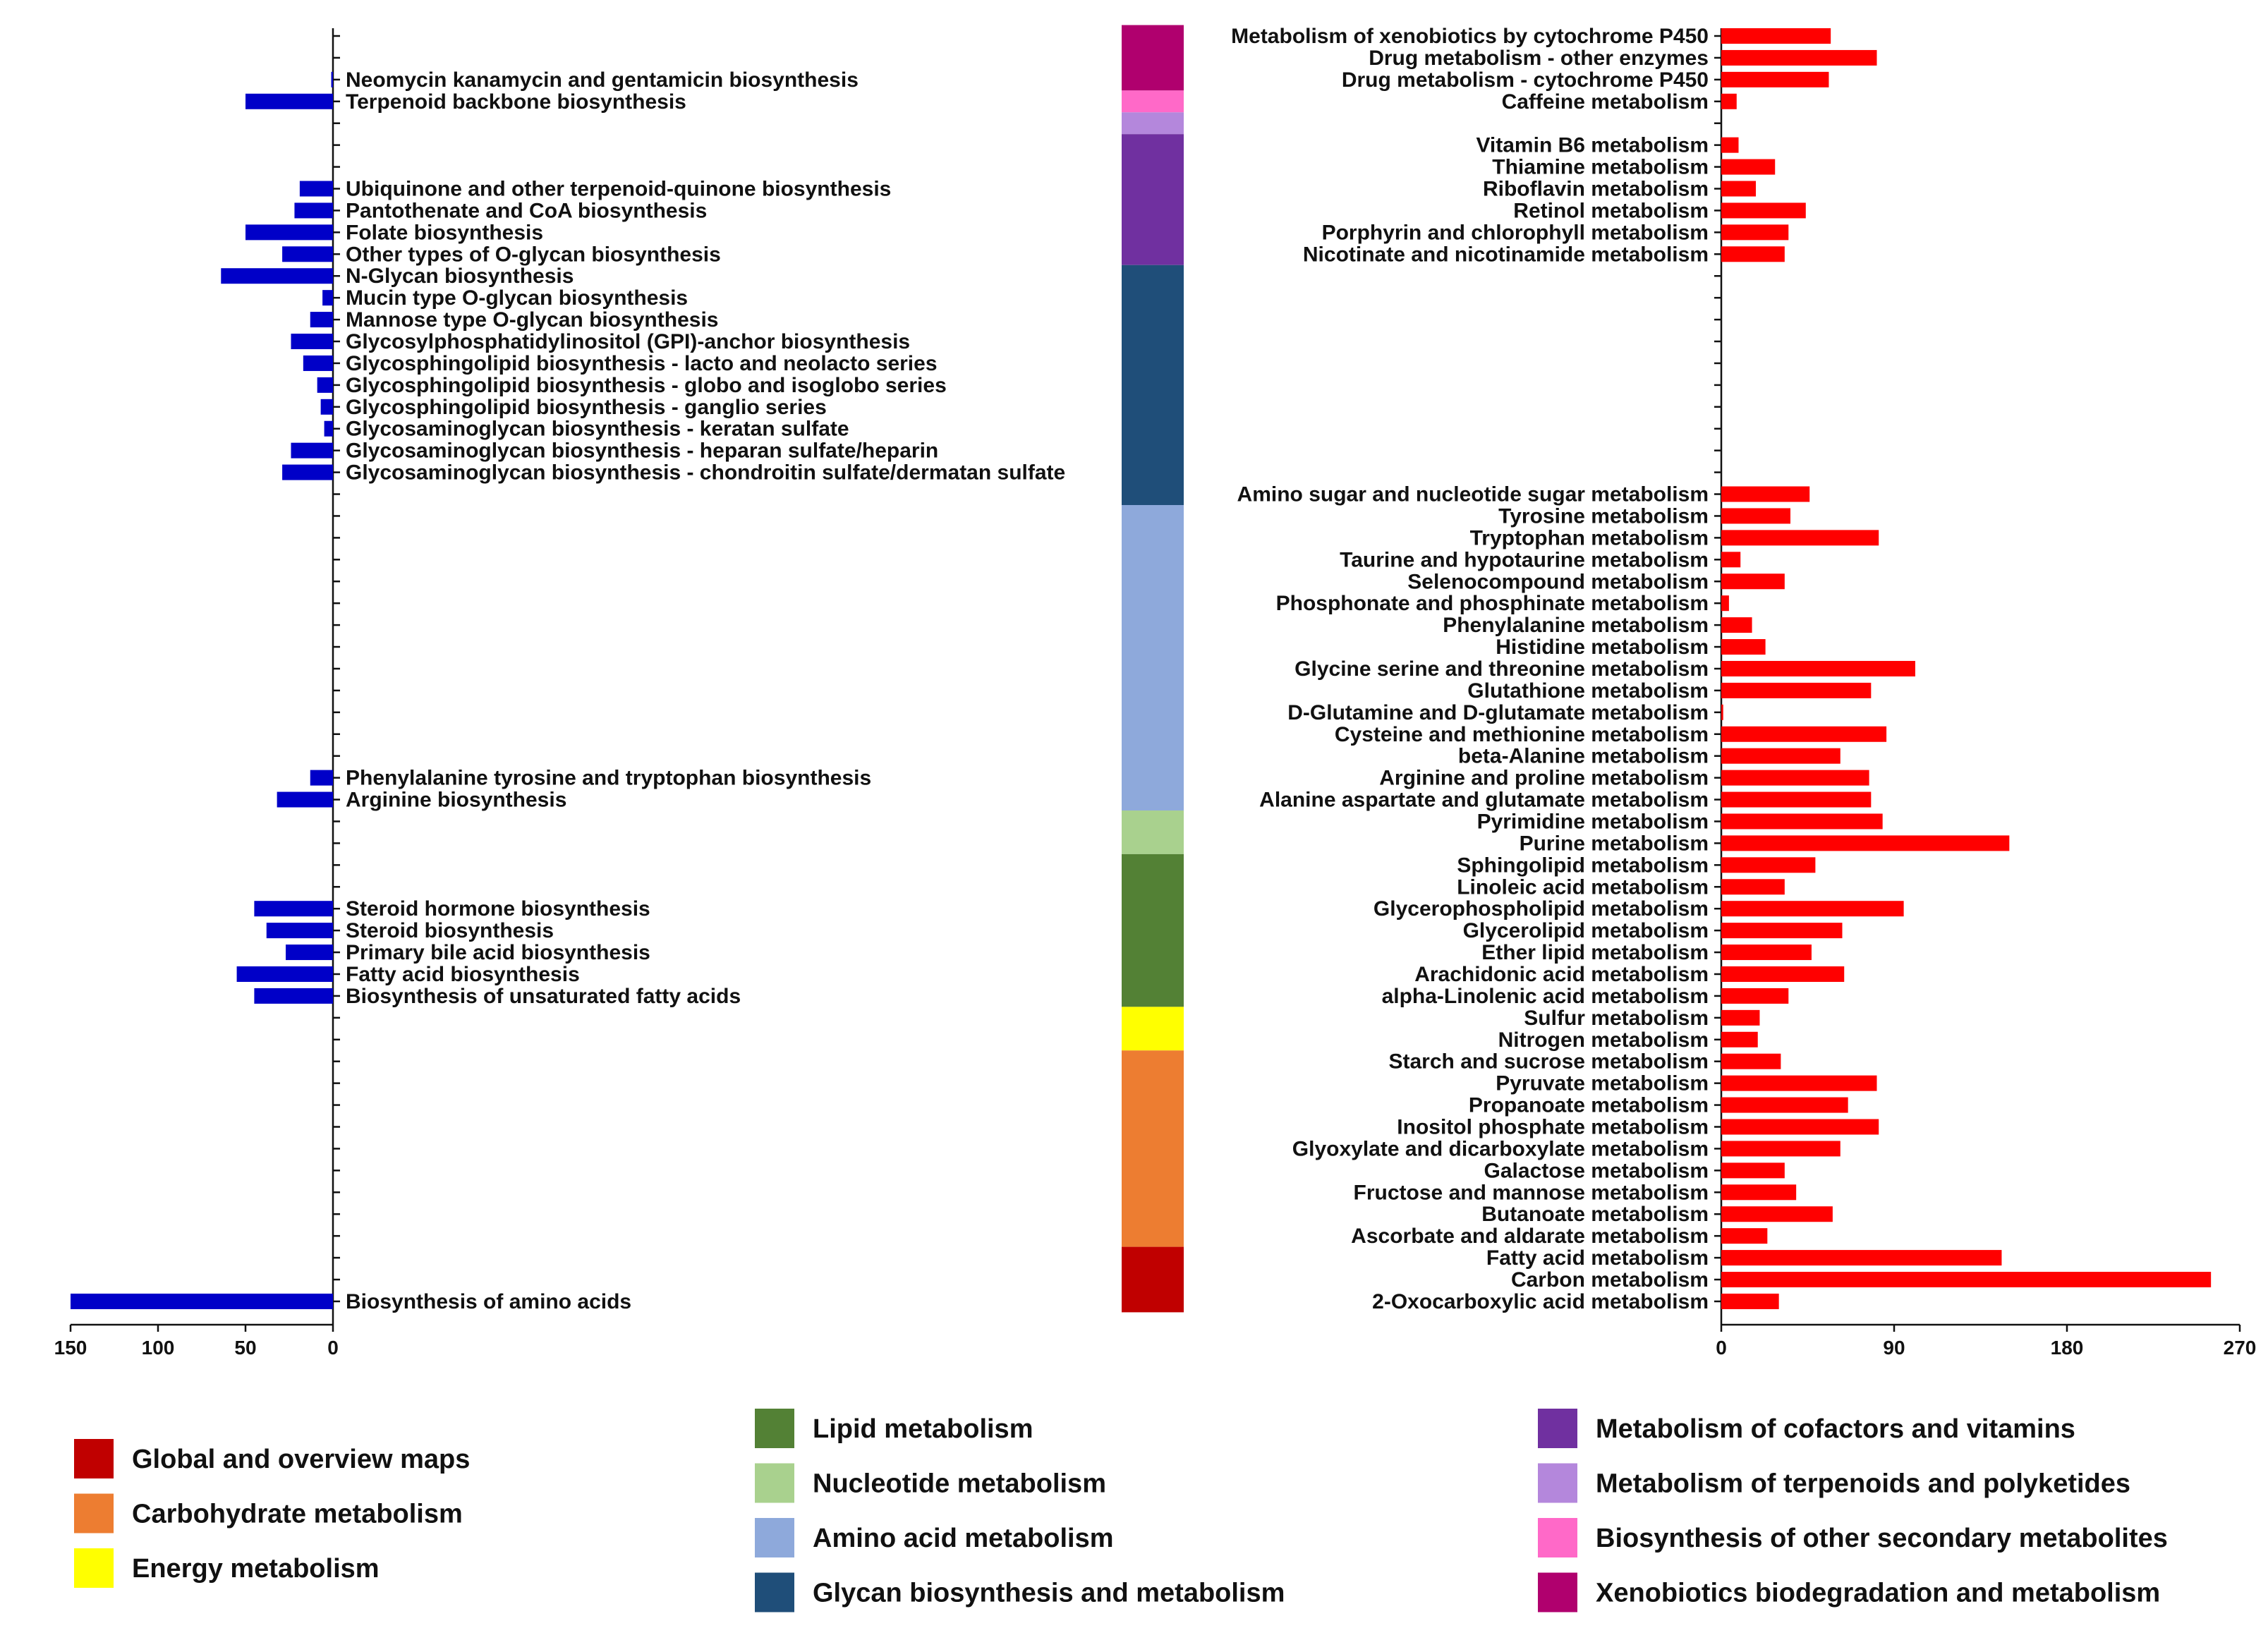 The height and width of the screenshot is (1652, 2268). I want to click on right-bar-label: Tryptophan metabolism, so click(1589, 537).